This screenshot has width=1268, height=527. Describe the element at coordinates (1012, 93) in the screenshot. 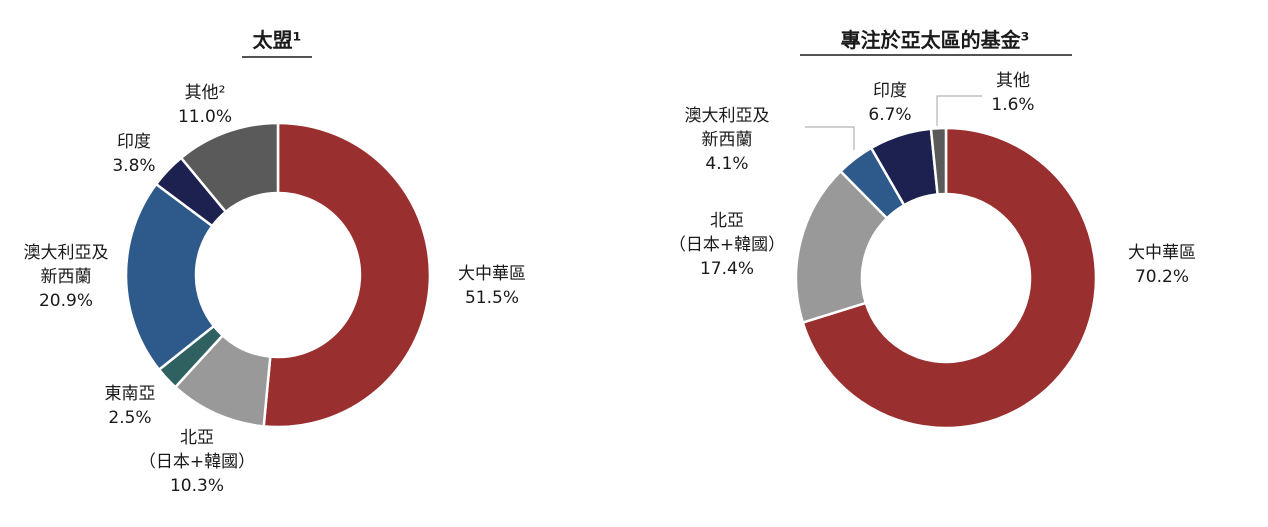

I see `slice-label: 其他 1.6%` at that location.